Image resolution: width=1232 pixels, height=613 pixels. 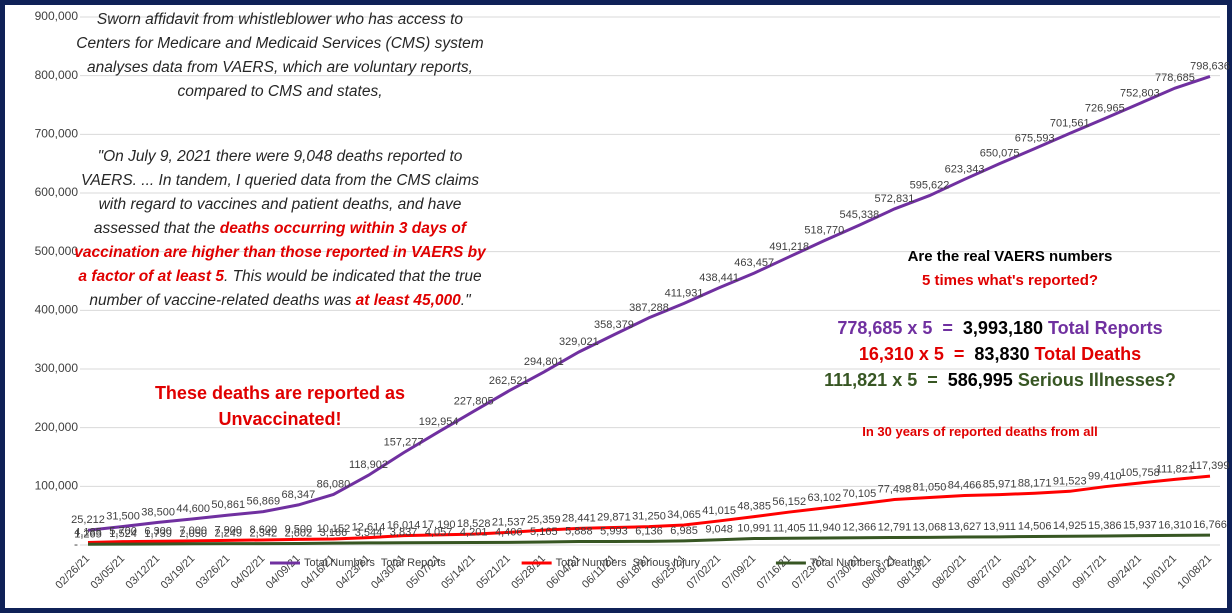 I want to click on data-label: 572,831, so click(x=895, y=199).